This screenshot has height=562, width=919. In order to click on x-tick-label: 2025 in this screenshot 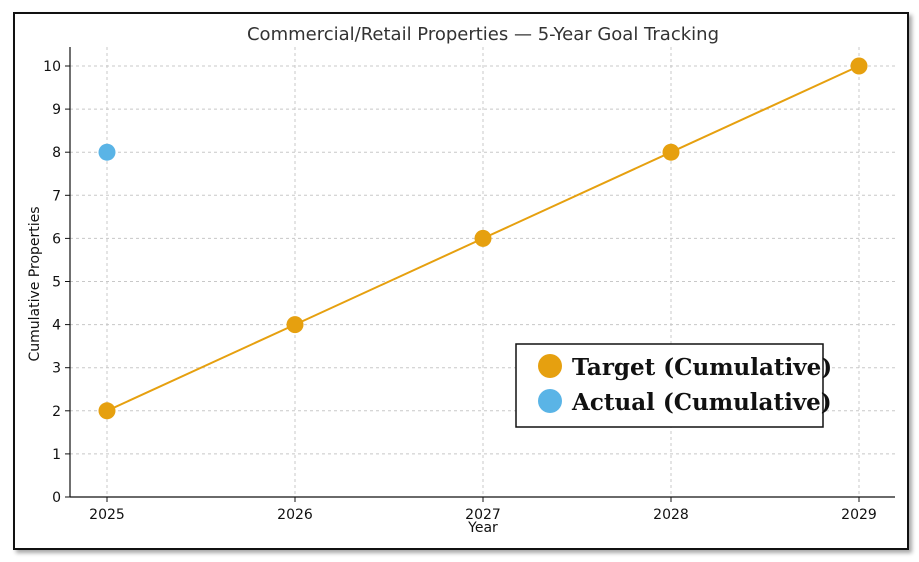, I will do `click(107, 515)`.